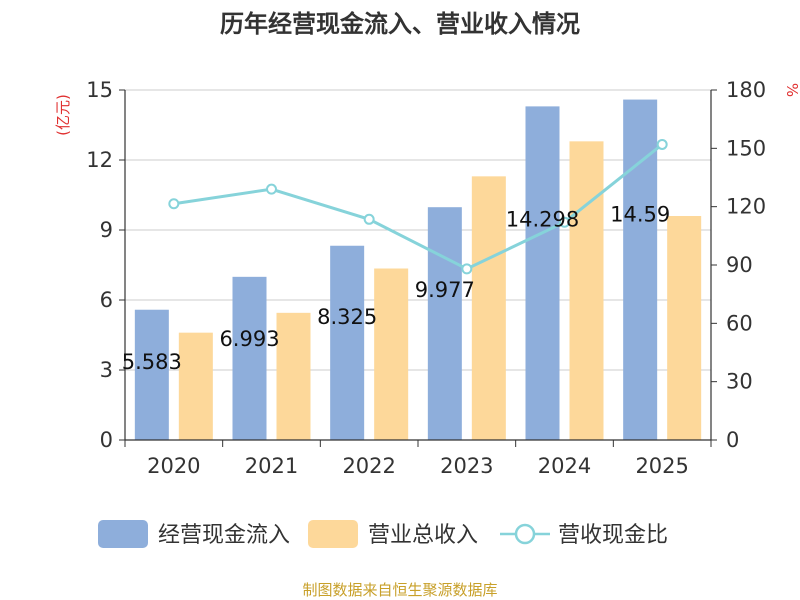  What do you see at coordinates (63, 115) in the screenshot?
I see `left-axis-unit-label: (亿元)` at bounding box center [63, 115].